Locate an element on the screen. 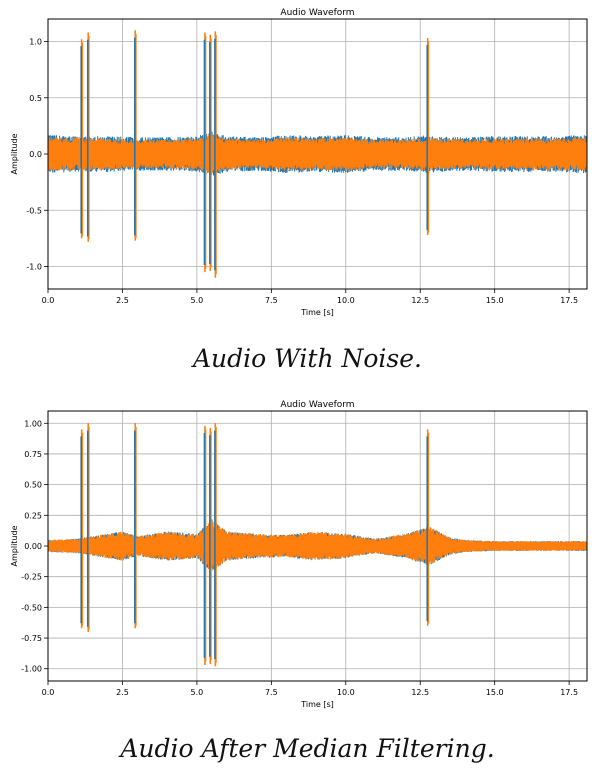 The height and width of the screenshot is (769, 615). y-tick-label: -0.75 is located at coordinates (31, 638).